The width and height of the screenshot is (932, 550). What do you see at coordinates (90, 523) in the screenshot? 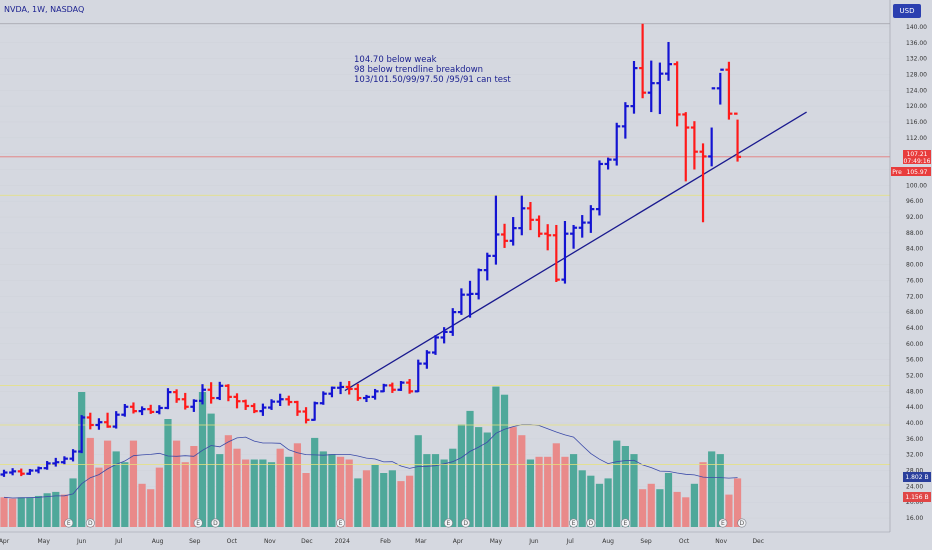
I see `dividend-marker-icon` at bounding box center [90, 523].